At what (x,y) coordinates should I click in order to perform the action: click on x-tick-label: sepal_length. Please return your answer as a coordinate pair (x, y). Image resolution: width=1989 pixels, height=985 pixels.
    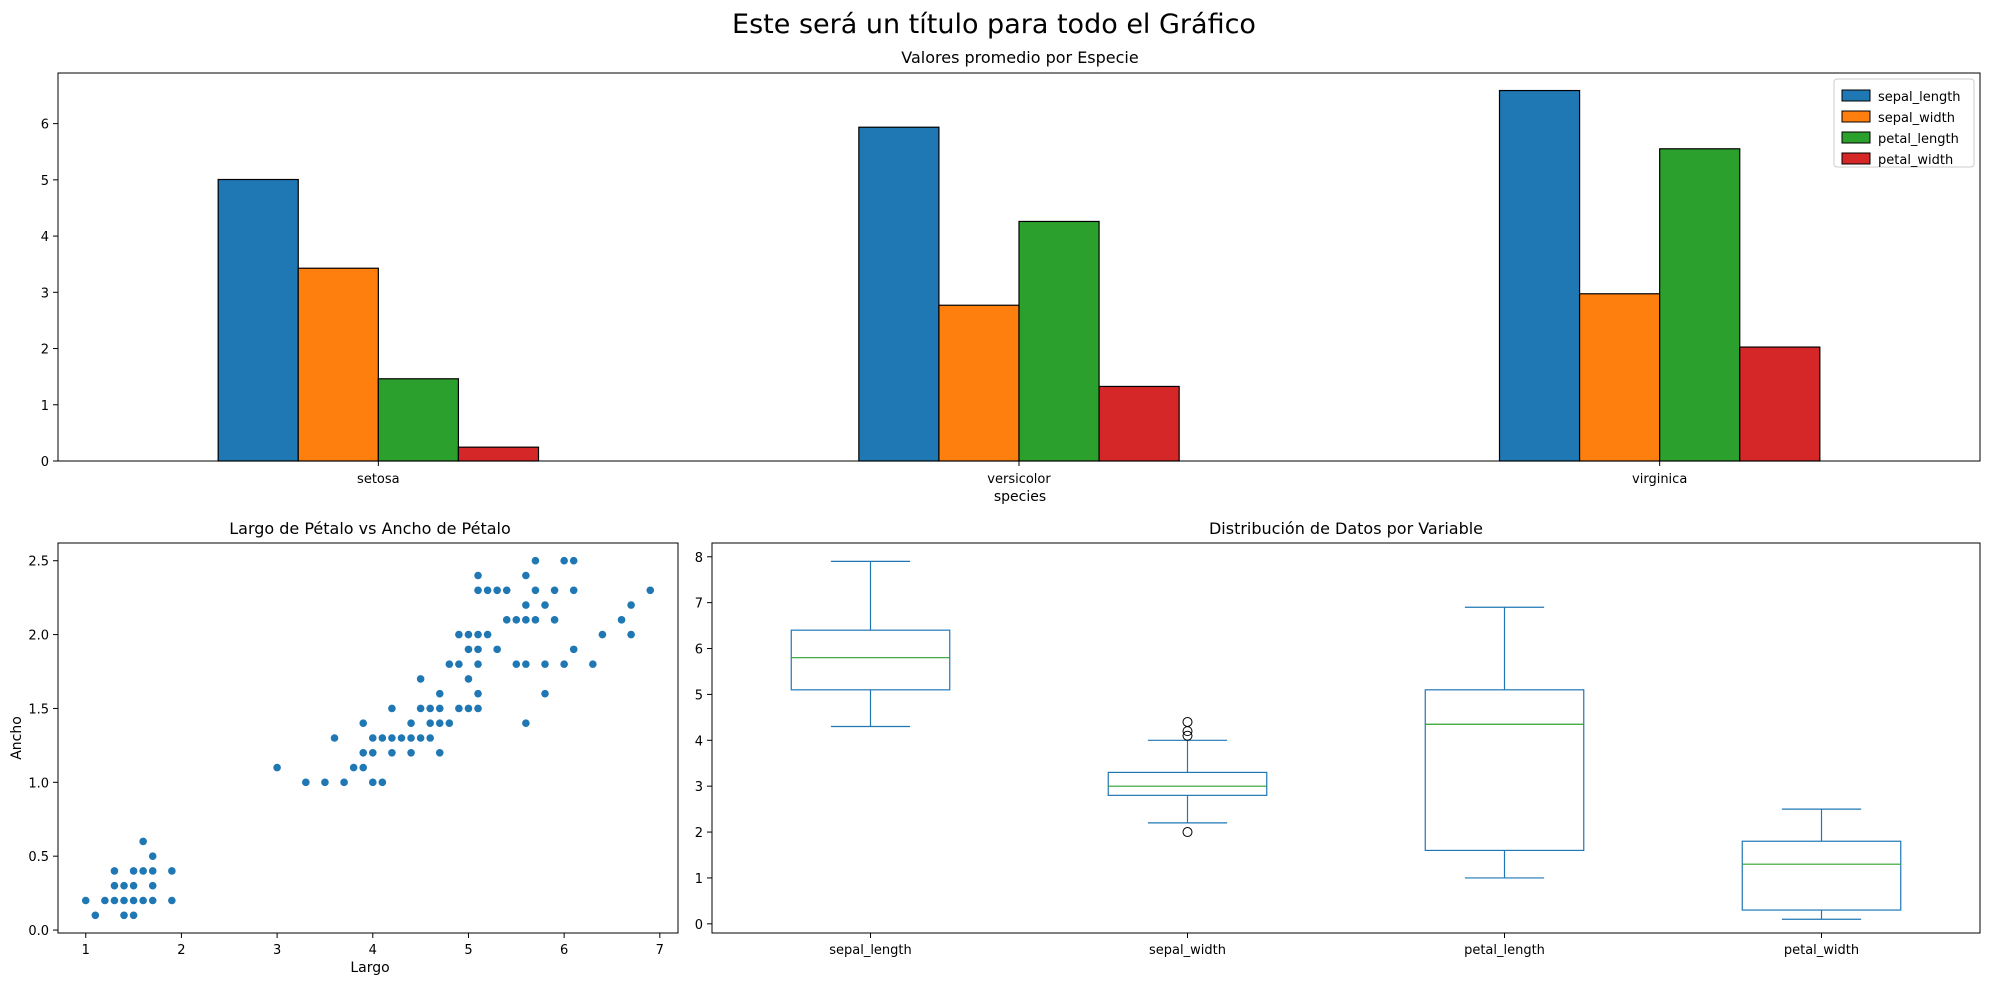
    Looking at the image, I should click on (870, 950).